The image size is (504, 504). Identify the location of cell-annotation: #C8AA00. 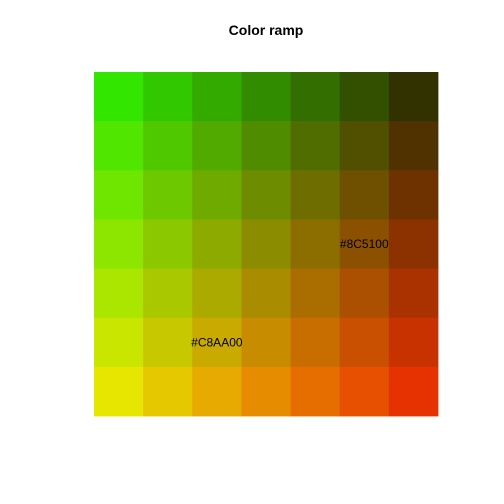
(217, 342).